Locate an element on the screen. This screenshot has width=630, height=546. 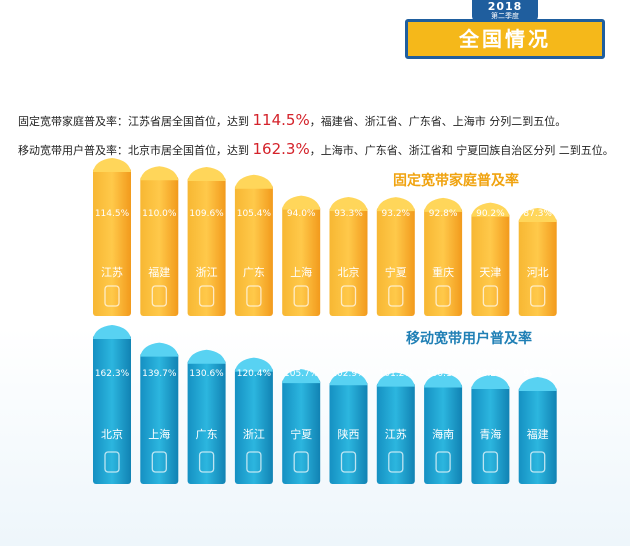
mobile-category-label: 海南 is located at coordinates (443, 434).